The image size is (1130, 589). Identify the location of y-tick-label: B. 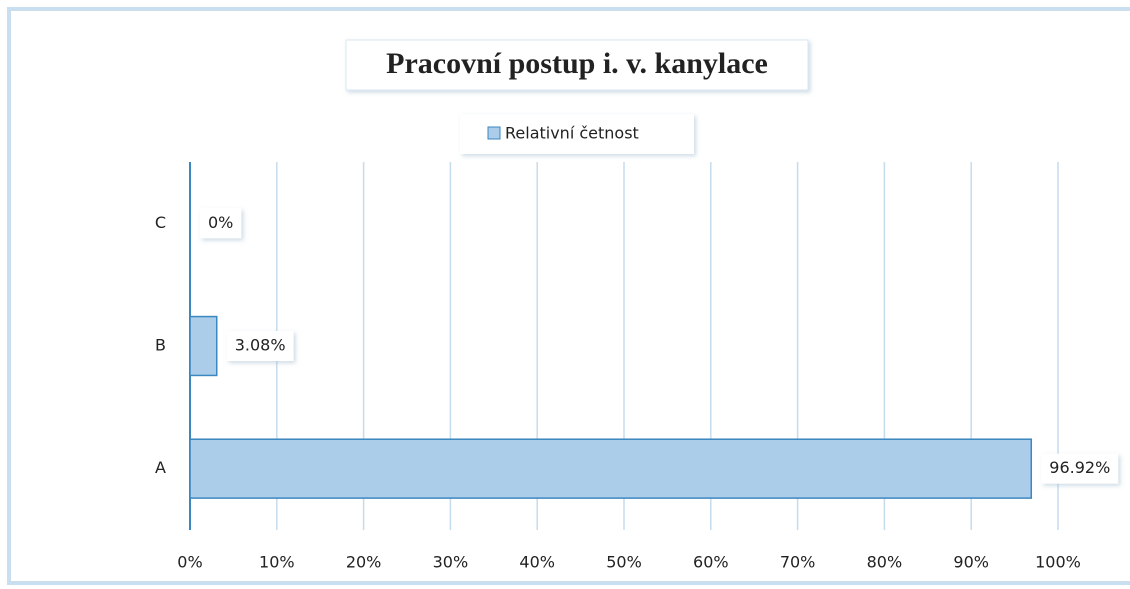
(160, 345).